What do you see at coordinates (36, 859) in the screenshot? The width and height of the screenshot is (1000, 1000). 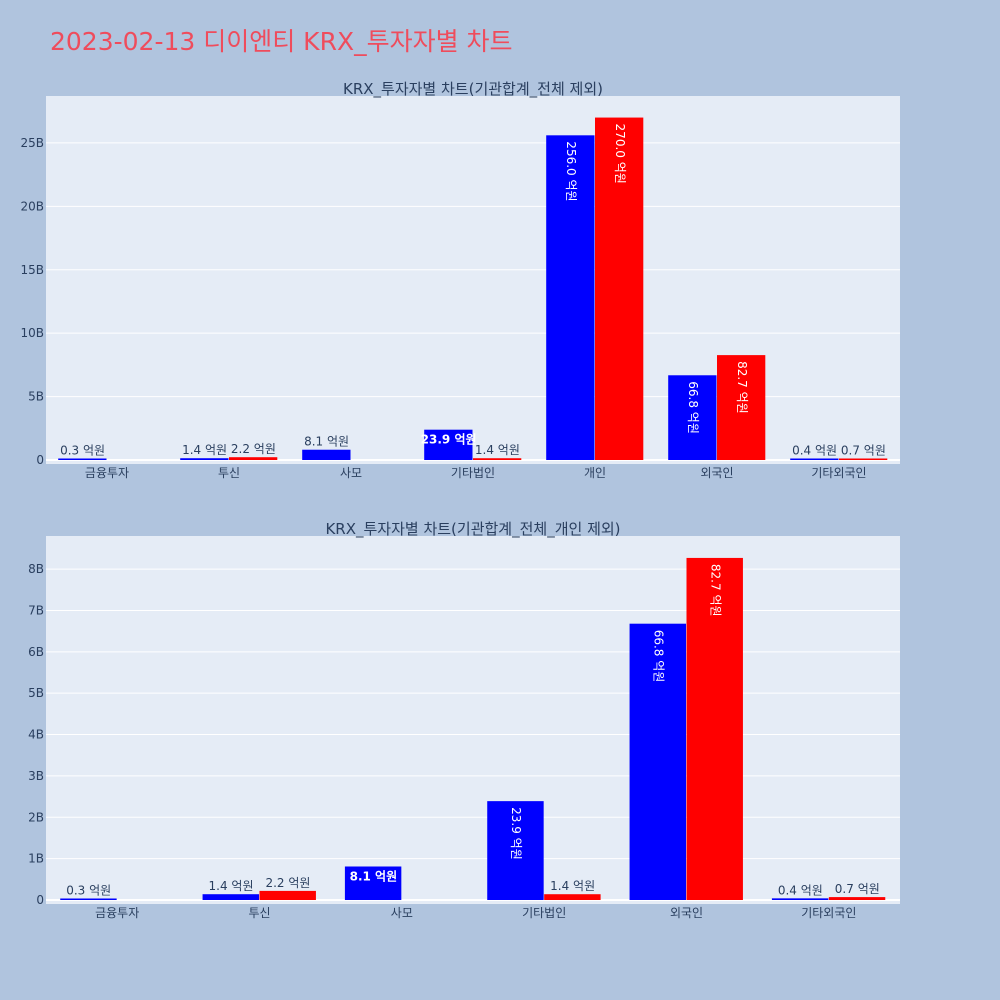 I see `y-tick-label: 1B` at bounding box center [36, 859].